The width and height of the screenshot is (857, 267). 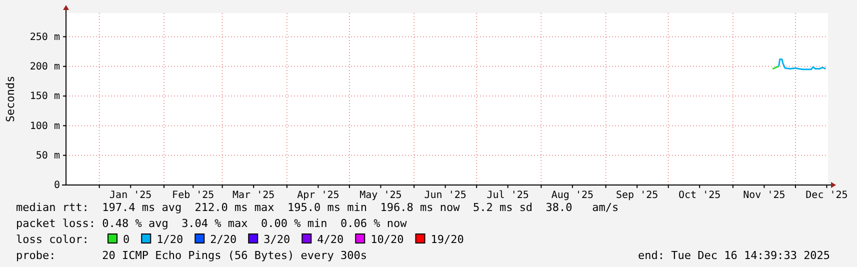 What do you see at coordinates (507, 196) in the screenshot?
I see `x-tick-label: Jul '25` at bounding box center [507, 196].